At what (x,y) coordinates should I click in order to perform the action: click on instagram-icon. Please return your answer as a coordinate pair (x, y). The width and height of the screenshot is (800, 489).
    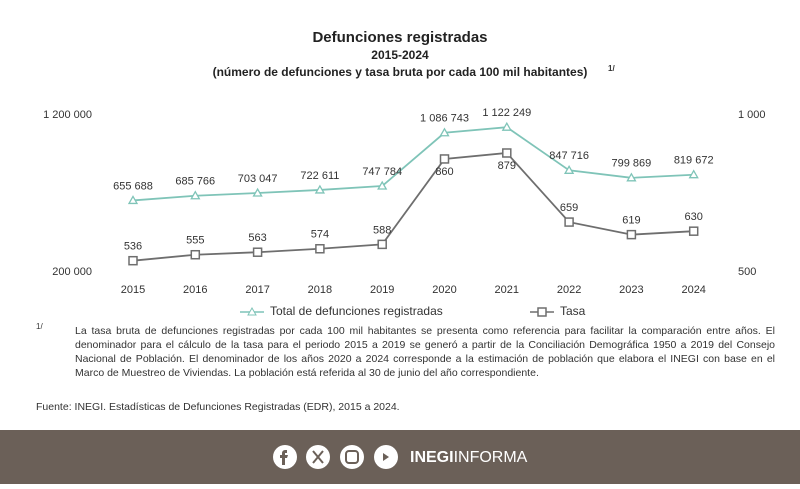
    Looking at the image, I should click on (352, 457).